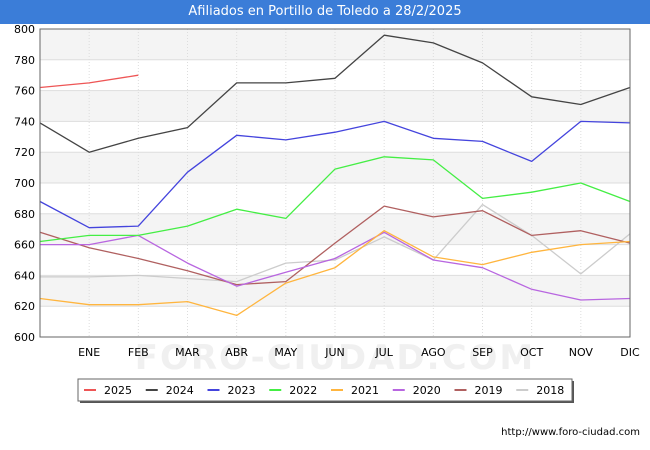 The width and height of the screenshot is (650, 450). I want to click on x-tick-label: SEP, so click(482, 352).